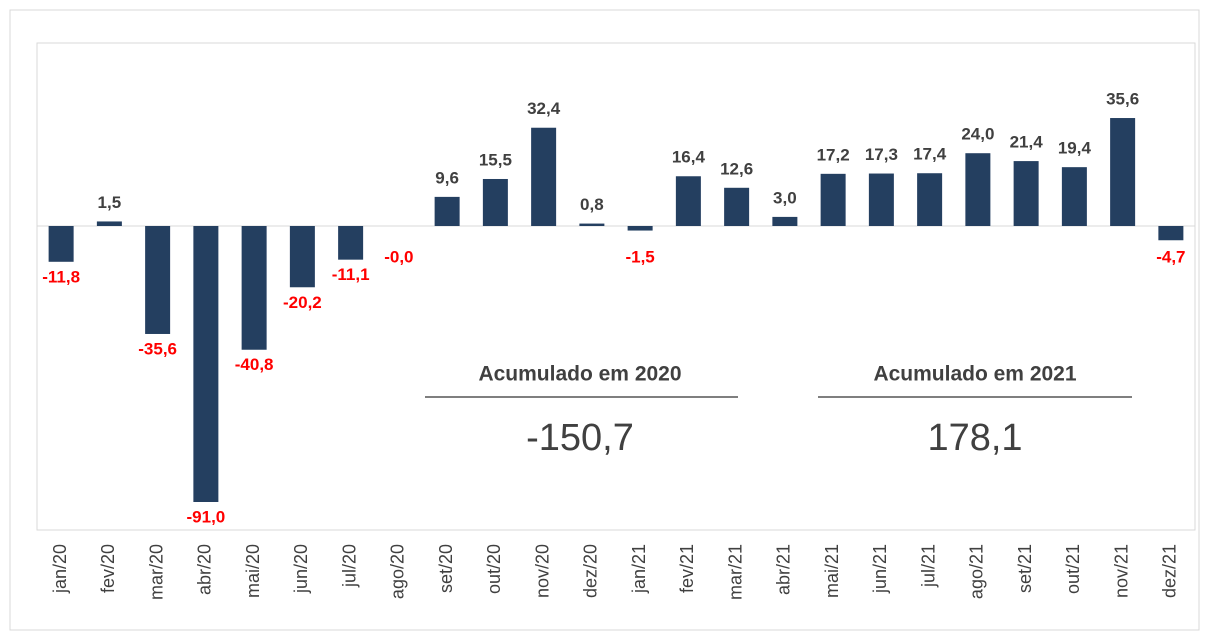  I want to click on x-tick-label: jul/20, so click(349, 566).